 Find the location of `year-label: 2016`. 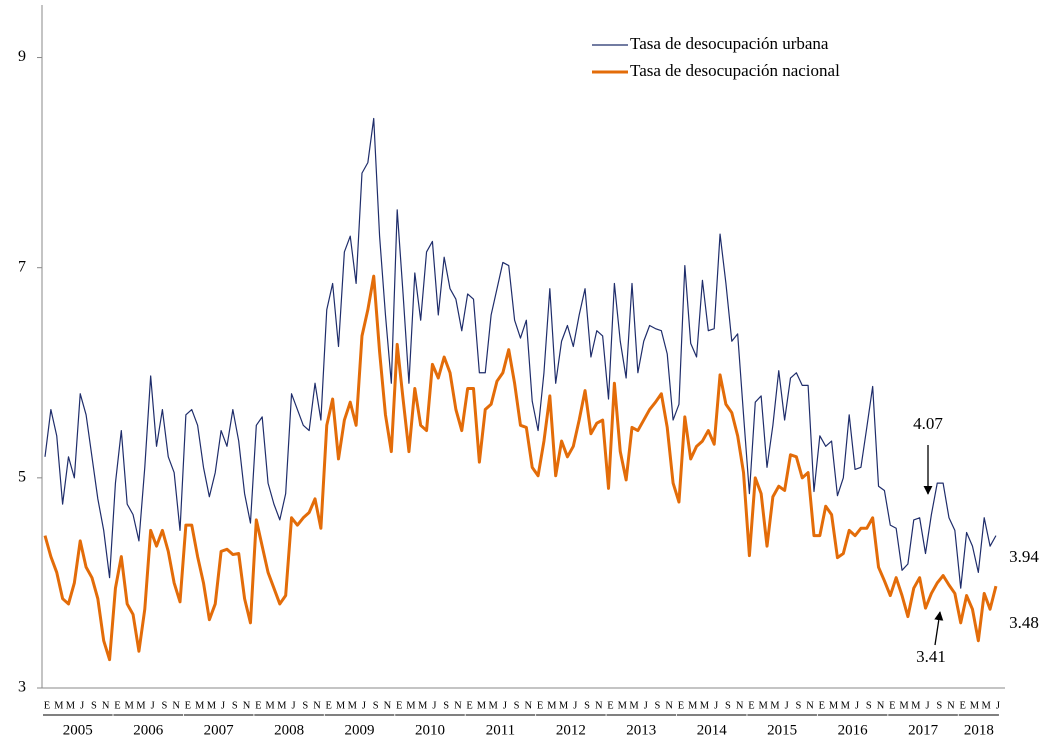

year-label: 2016 is located at coordinates (853, 730).